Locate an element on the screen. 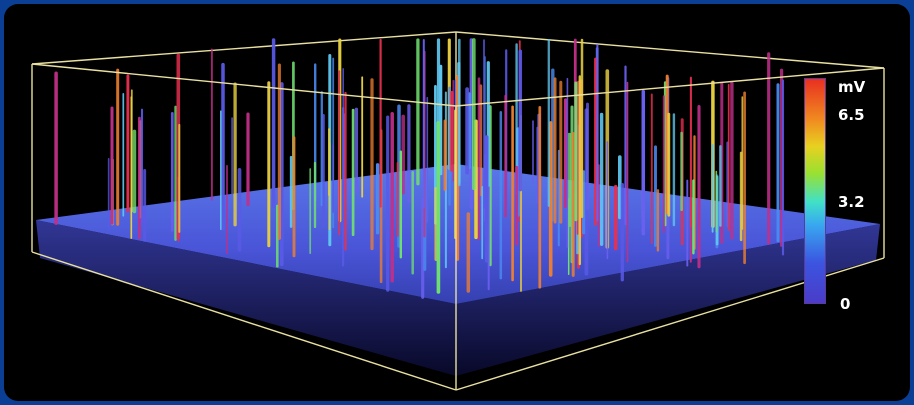 This screenshot has height=405, width=914. colorbar-tick-label: 0 is located at coordinates (845, 304).